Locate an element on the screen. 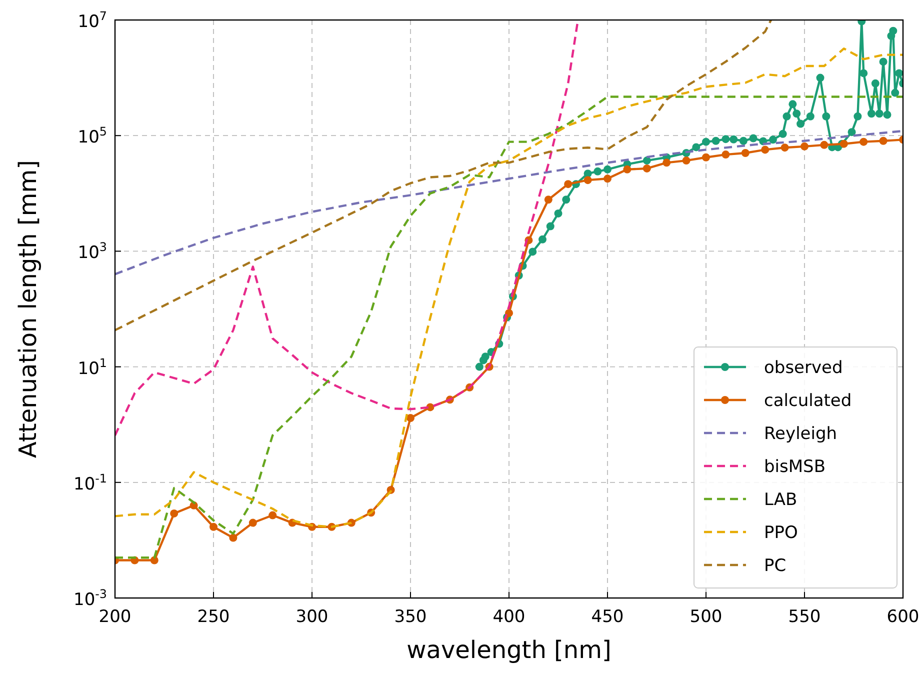 The height and width of the screenshot is (674, 924). legend-label: LAB is located at coordinates (781, 500).